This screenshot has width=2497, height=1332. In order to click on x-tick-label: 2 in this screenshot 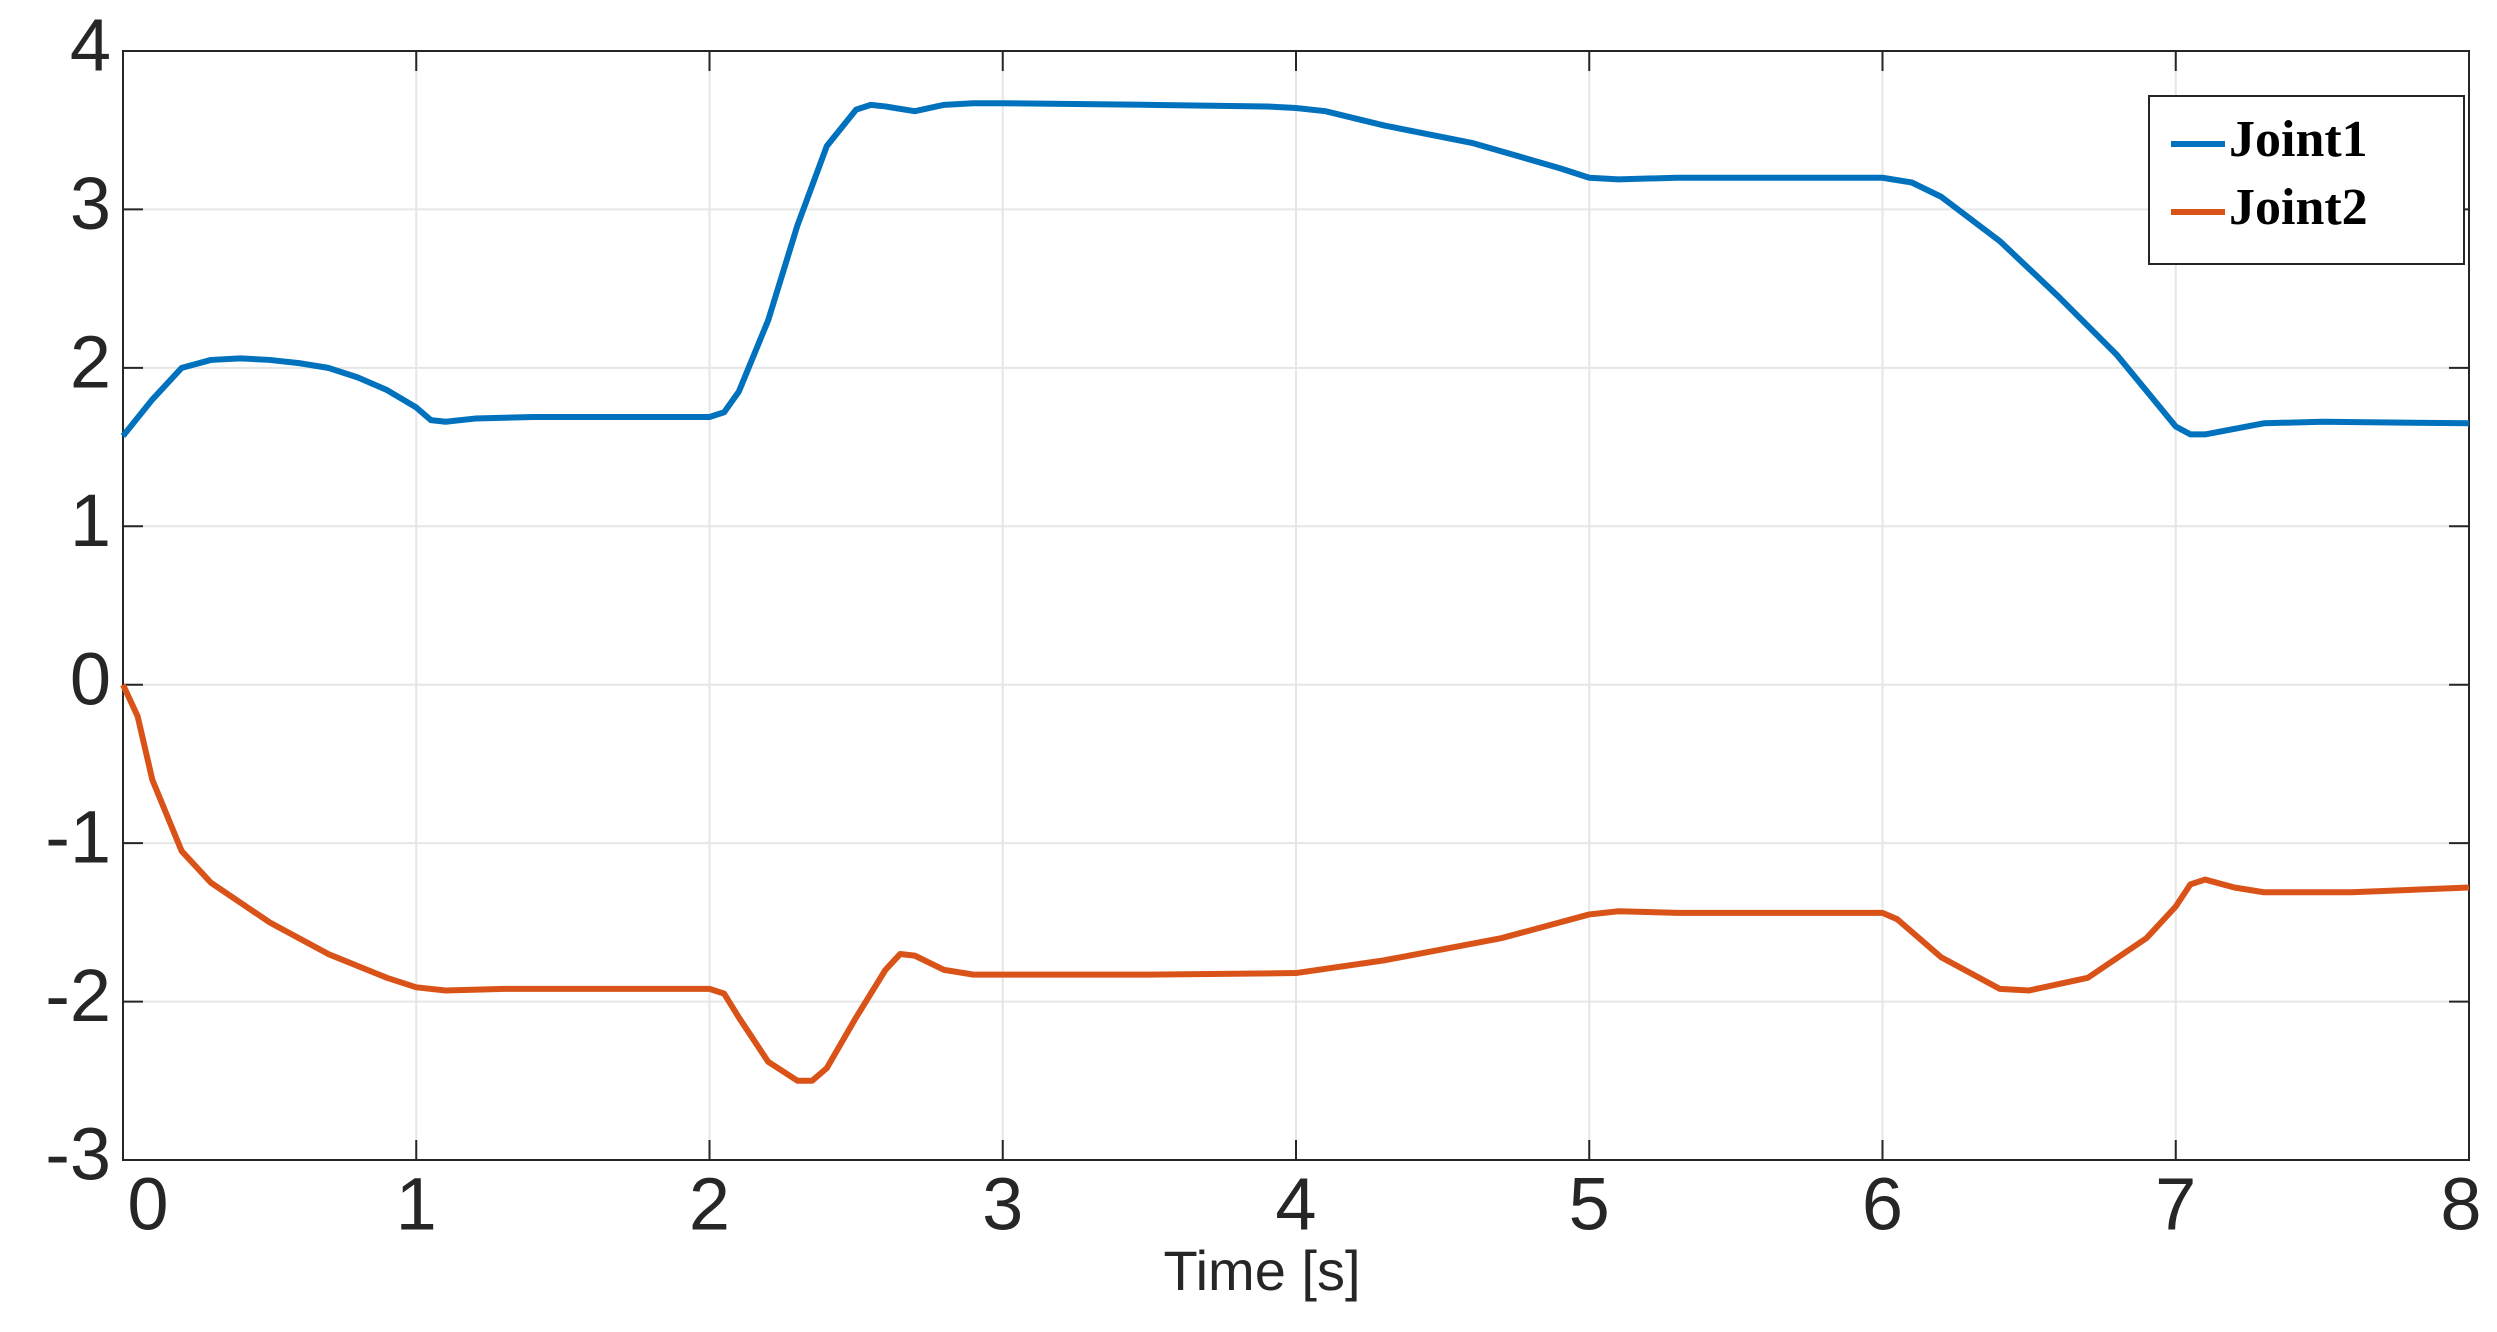, I will do `click(709, 1204)`.